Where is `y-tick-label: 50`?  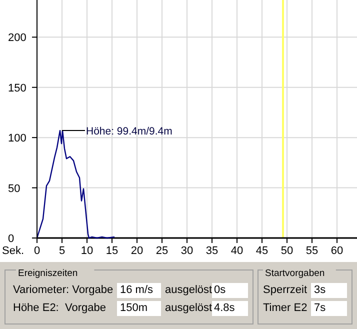 y-tick-label: 50 is located at coordinates (14, 188).